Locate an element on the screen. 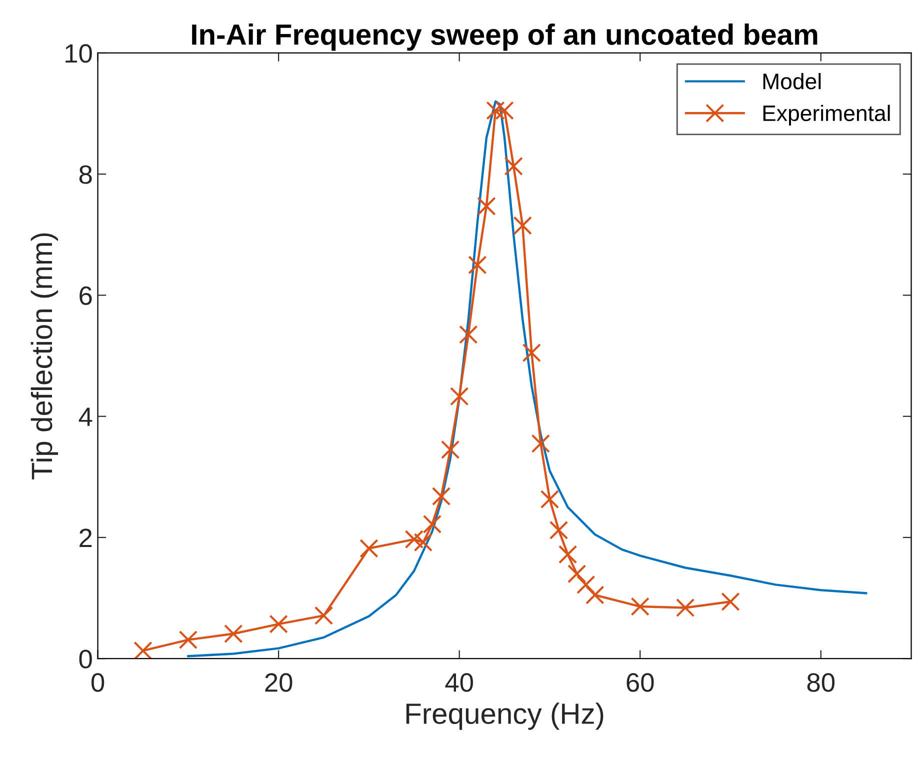 The width and height of the screenshot is (914, 757). x-tick-label: 80 is located at coordinates (821, 682).